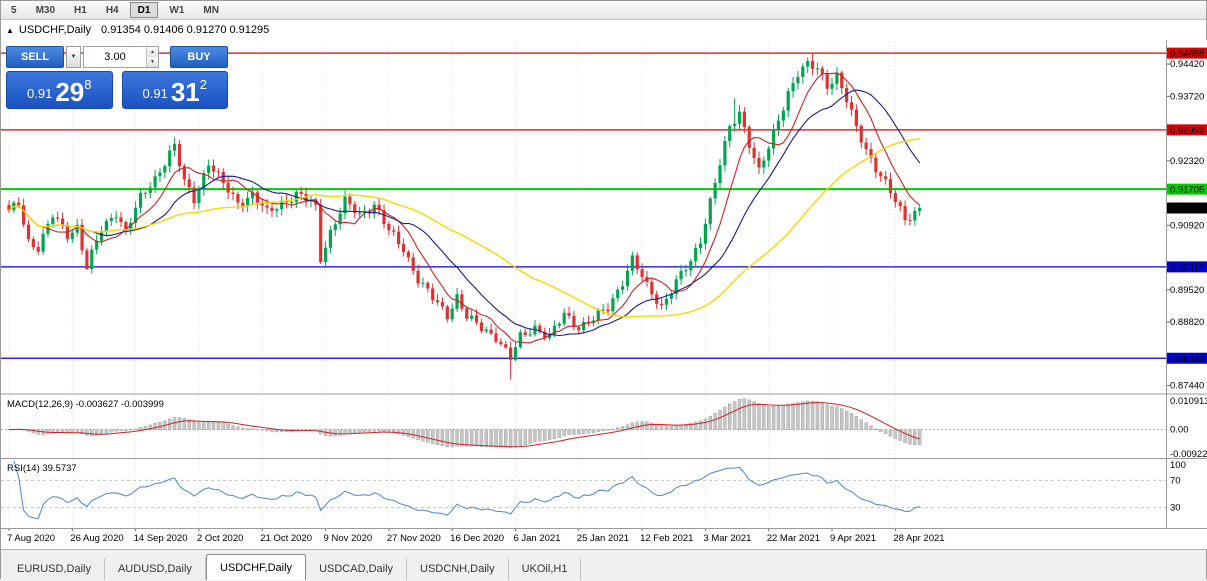 This screenshot has height=581, width=1207. I want to click on volume-dropdown-button: ▼, so click(73, 57).